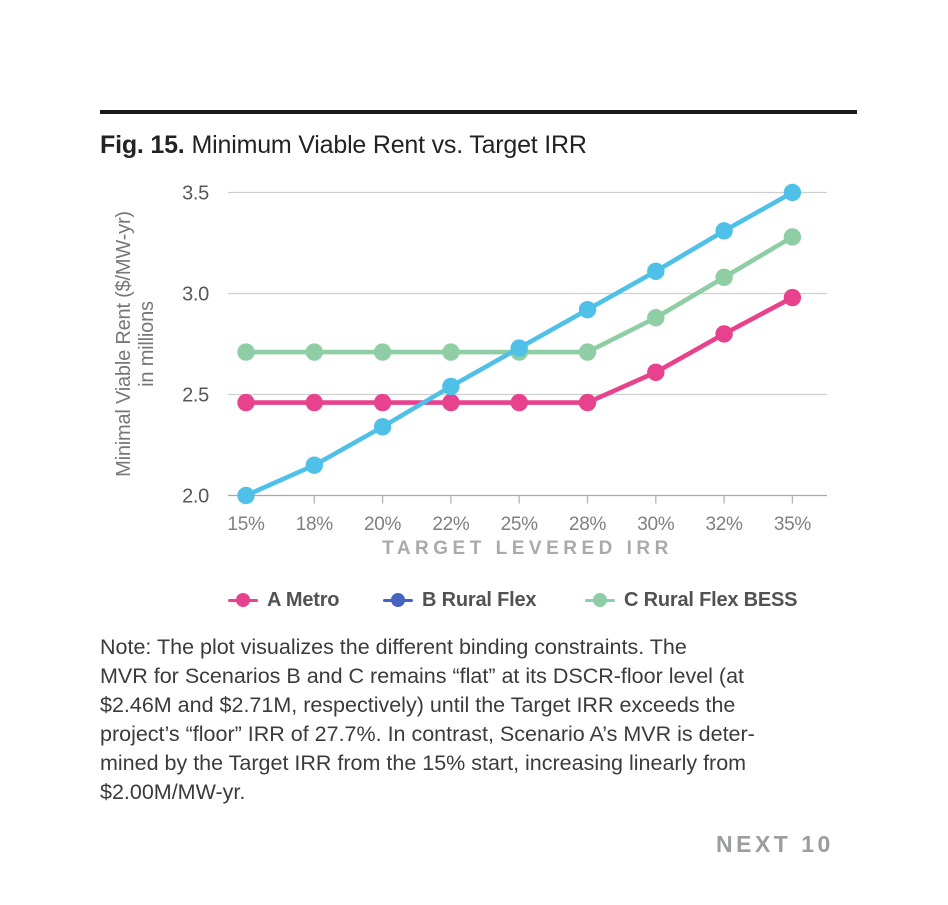 The image size is (948, 905). What do you see at coordinates (124, 344) in the screenshot?
I see `y-axis-label-line1: Minimal Viable Rent ($/MW-yr)` at bounding box center [124, 344].